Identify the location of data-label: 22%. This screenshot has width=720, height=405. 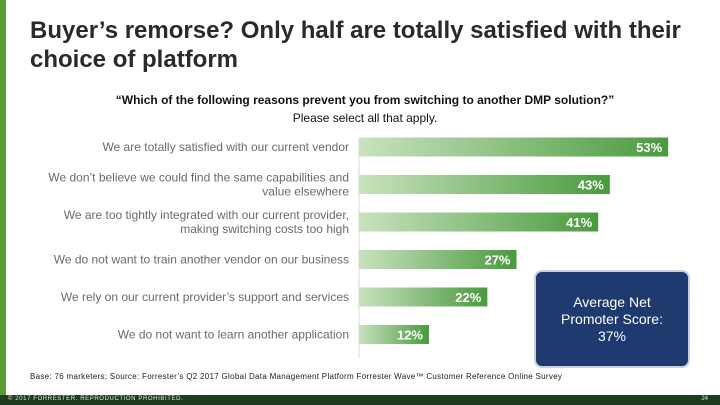
(468, 297).